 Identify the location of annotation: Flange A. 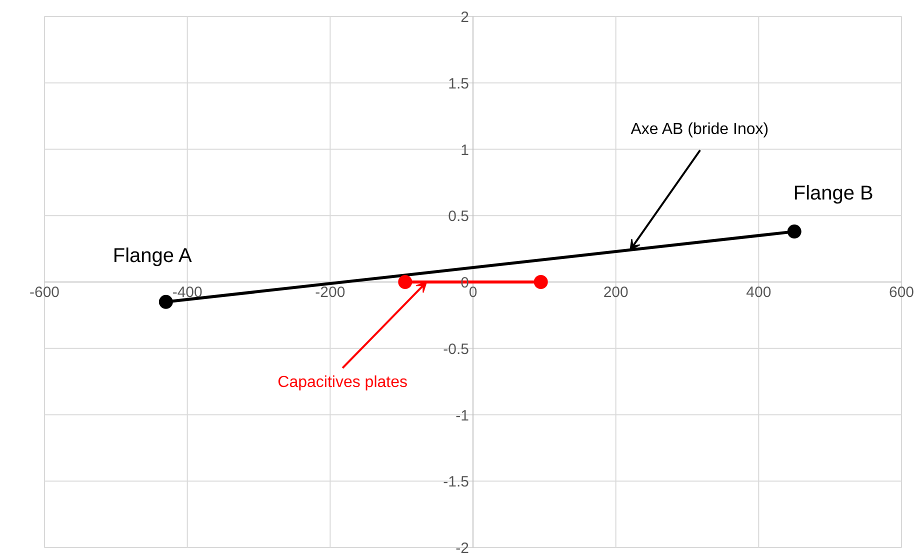
(152, 255).